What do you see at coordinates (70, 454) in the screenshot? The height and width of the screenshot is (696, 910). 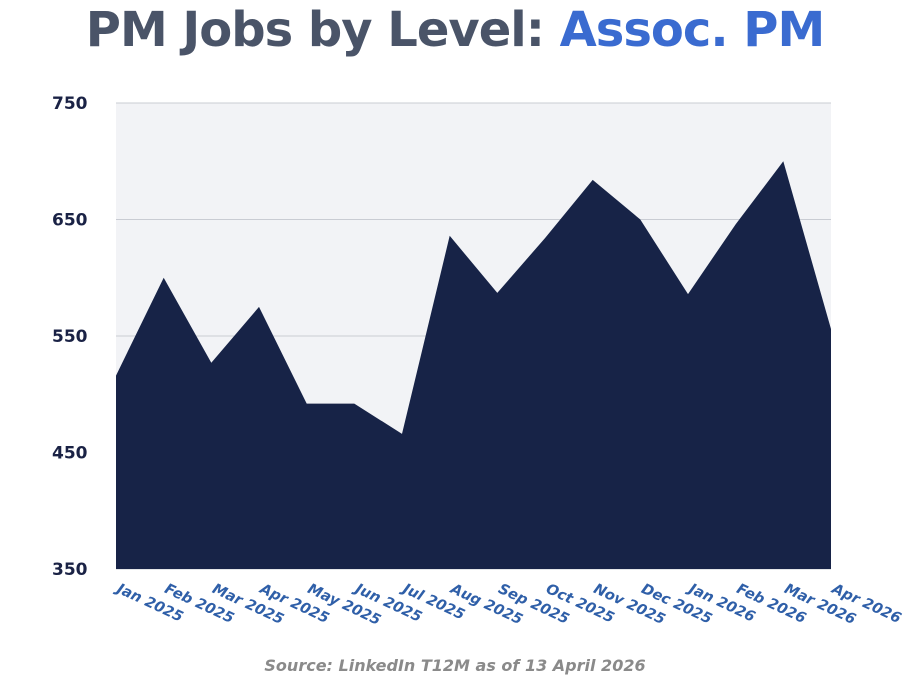 I see `y-tick-label: 450` at bounding box center [70, 454].